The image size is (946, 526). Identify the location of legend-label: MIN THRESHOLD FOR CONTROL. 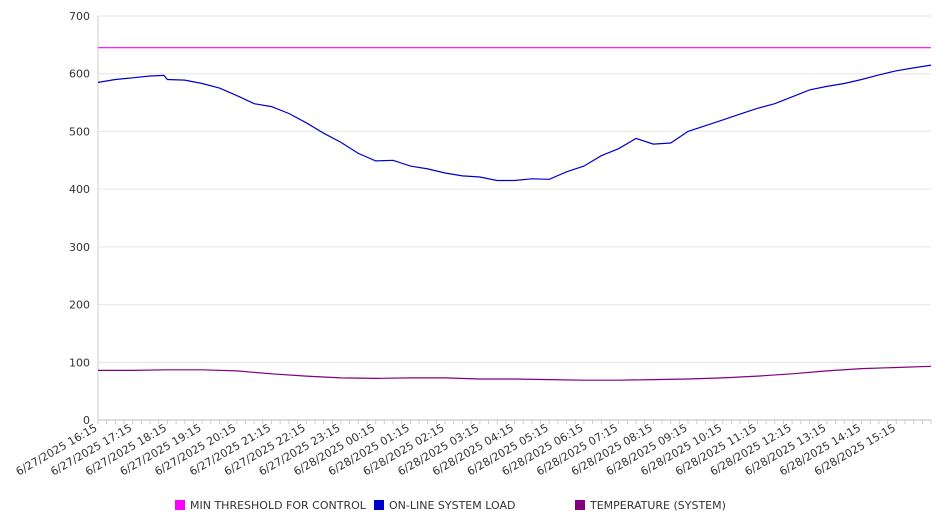
(278, 505).